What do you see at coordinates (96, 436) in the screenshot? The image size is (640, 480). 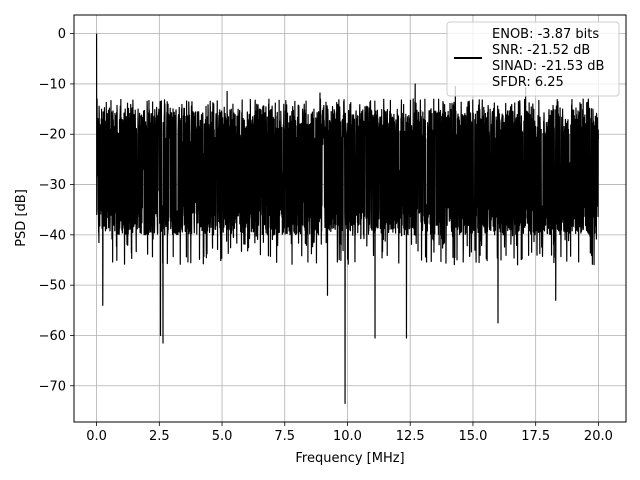 I see `x-tick-label: 0.0` at bounding box center [96, 436].